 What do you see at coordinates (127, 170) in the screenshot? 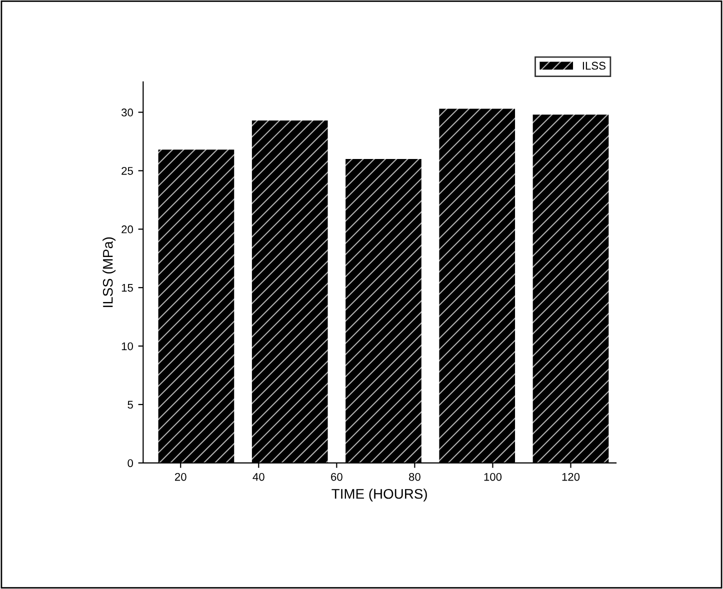
I see `y-tick-label: 25` at bounding box center [127, 170].